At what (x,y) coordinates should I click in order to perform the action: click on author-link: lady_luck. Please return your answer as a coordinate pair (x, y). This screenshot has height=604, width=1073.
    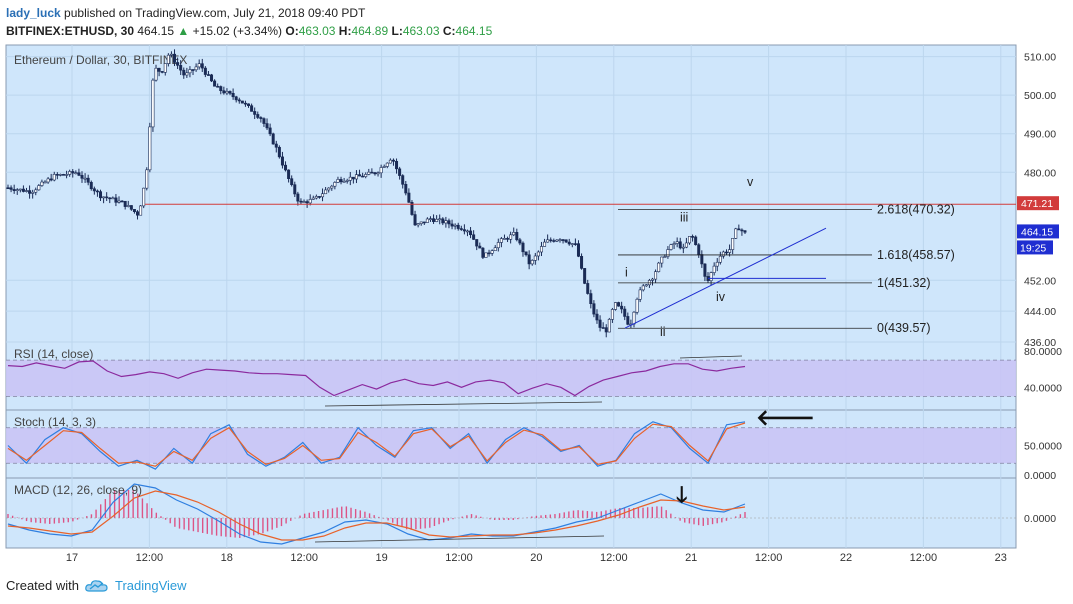
    Looking at the image, I should click on (33, 13).